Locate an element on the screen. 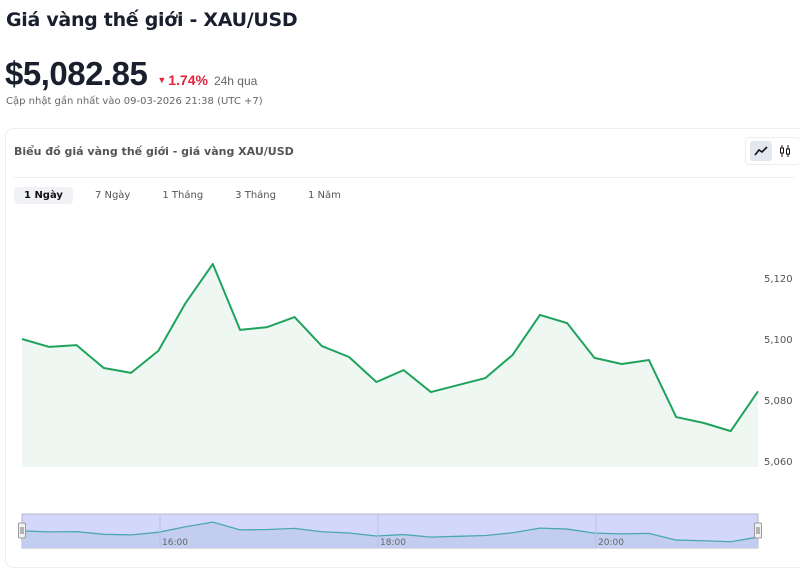 Image resolution: width=800 pixels, height=568 pixels. caret-down-icon: ▼ is located at coordinates (162, 80).